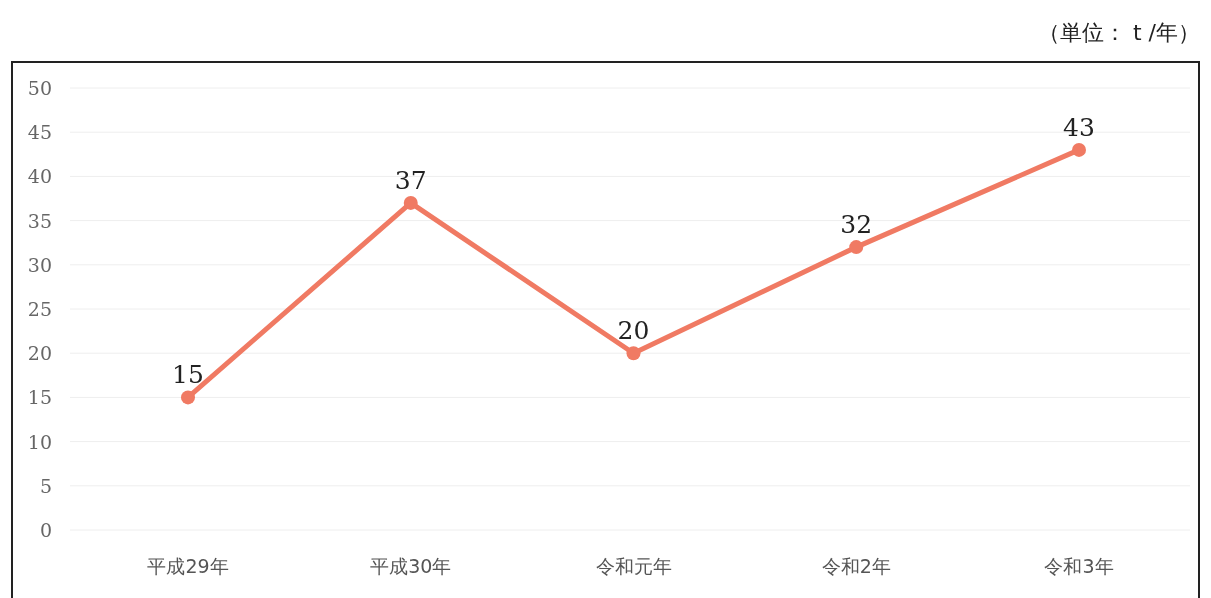 The image size is (1211, 598). I want to click on y-tick-label: 0, so click(45, 530).